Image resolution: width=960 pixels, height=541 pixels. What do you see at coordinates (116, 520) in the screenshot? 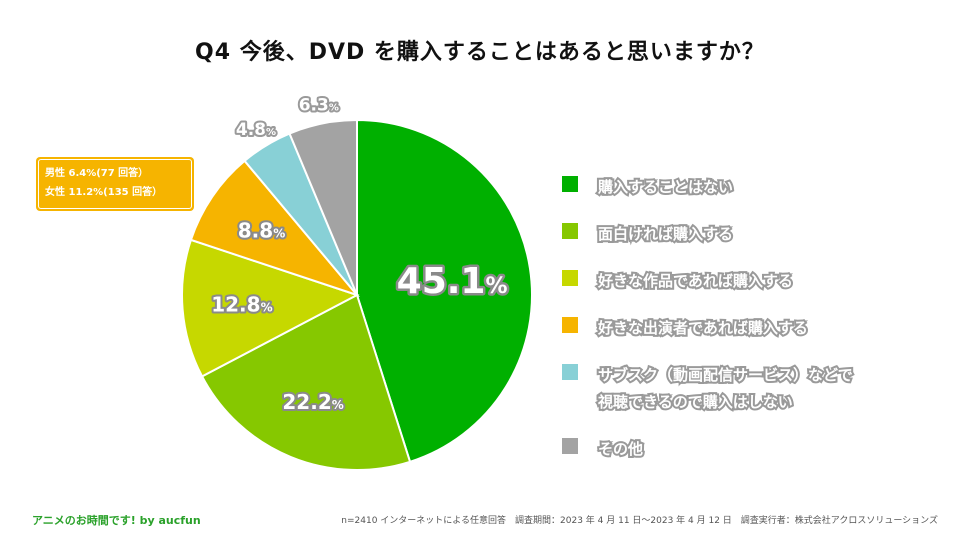
I see `brand-footer: アニメのお時間です! by aucfun` at bounding box center [116, 520].